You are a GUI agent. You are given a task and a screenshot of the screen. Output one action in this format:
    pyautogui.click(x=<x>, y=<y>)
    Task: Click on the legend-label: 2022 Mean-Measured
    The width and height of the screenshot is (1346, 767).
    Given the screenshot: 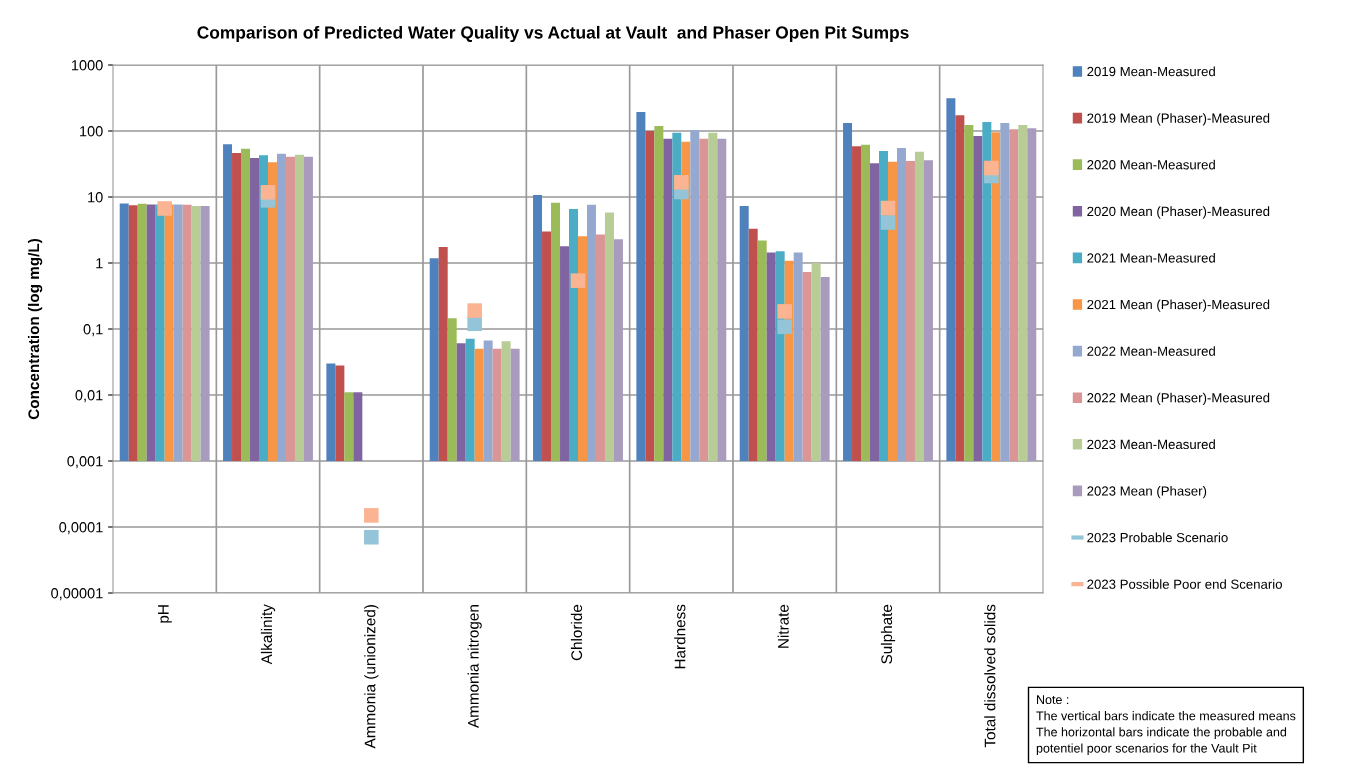 What is the action you would take?
    pyautogui.click(x=1151, y=351)
    